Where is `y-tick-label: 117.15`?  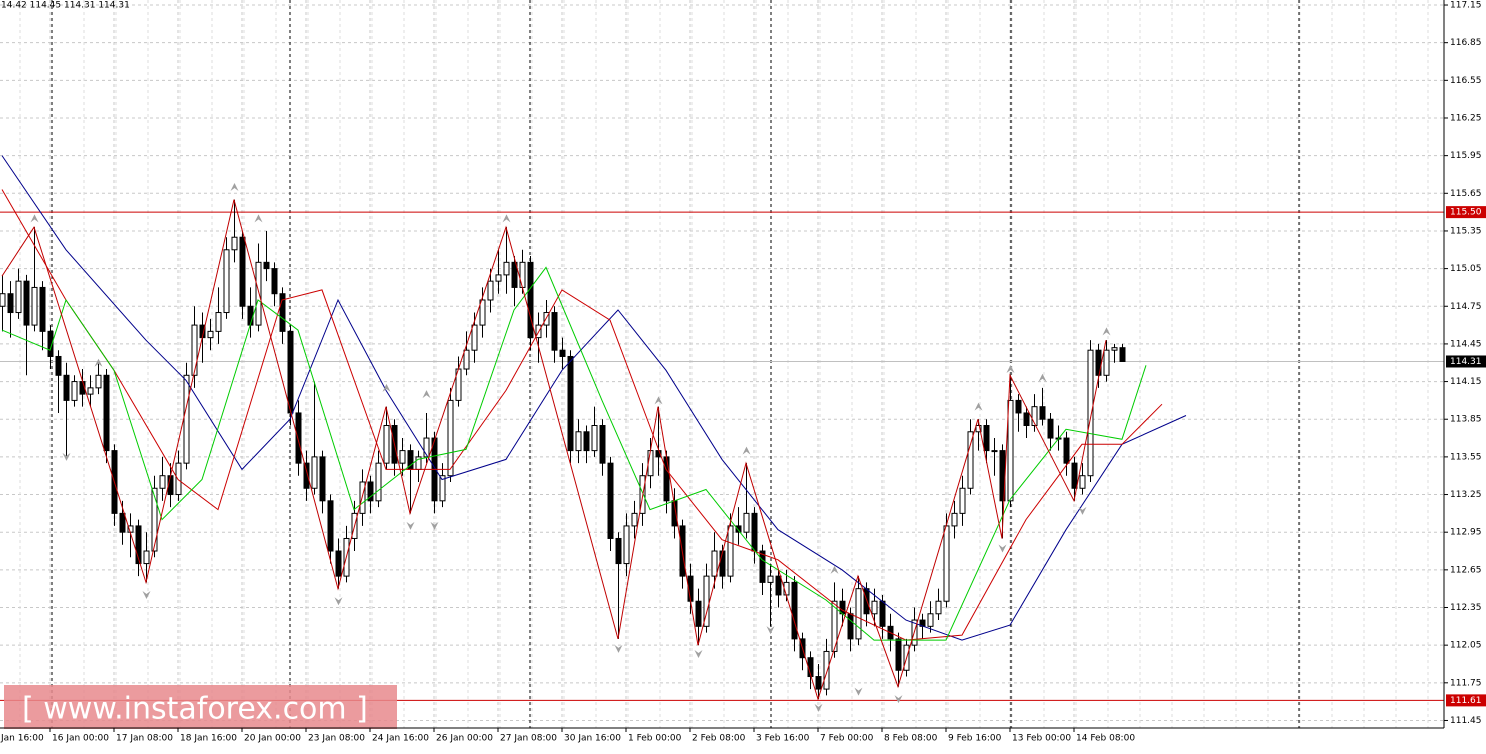 y-tick-label: 117.15 is located at coordinates (1466, 6).